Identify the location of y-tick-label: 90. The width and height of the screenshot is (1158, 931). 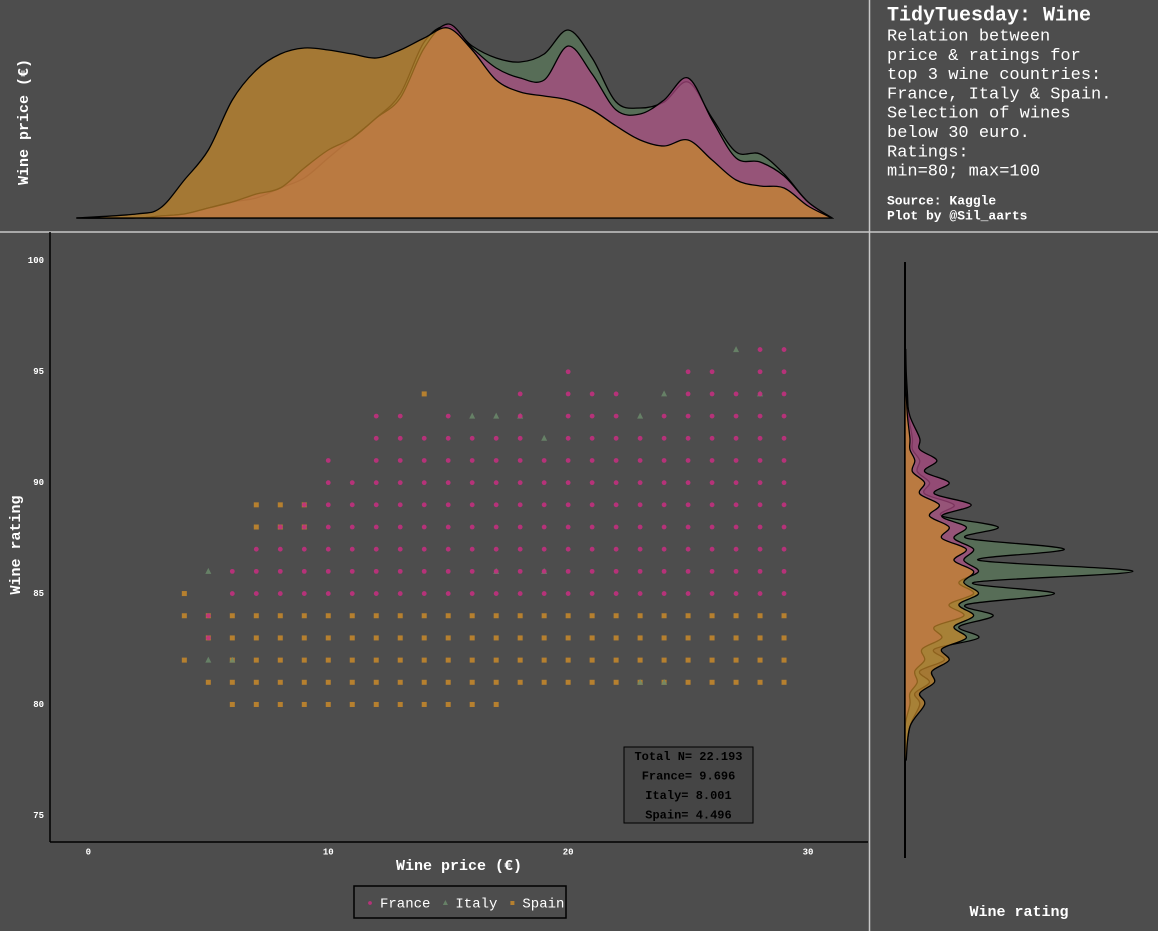
(38, 483).